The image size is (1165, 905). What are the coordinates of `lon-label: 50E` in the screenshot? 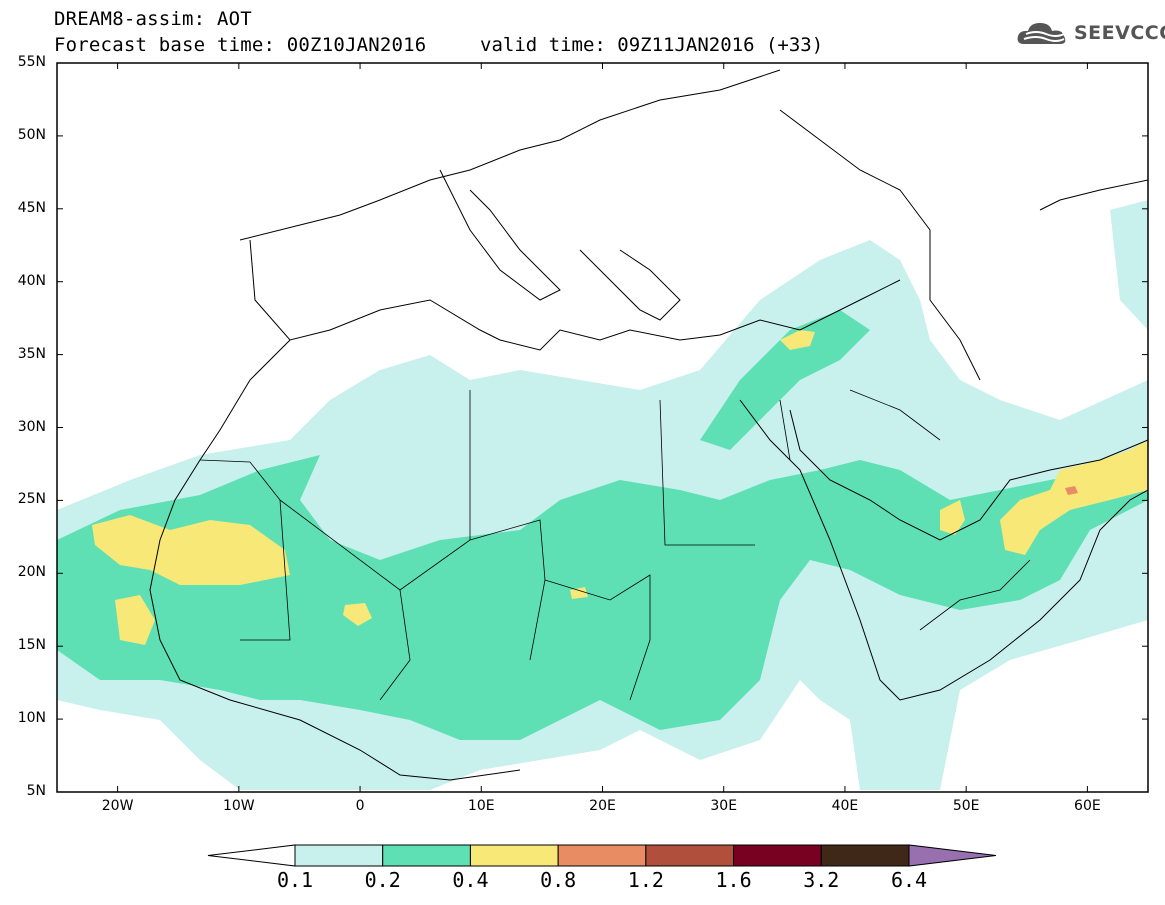 It's located at (966, 806).